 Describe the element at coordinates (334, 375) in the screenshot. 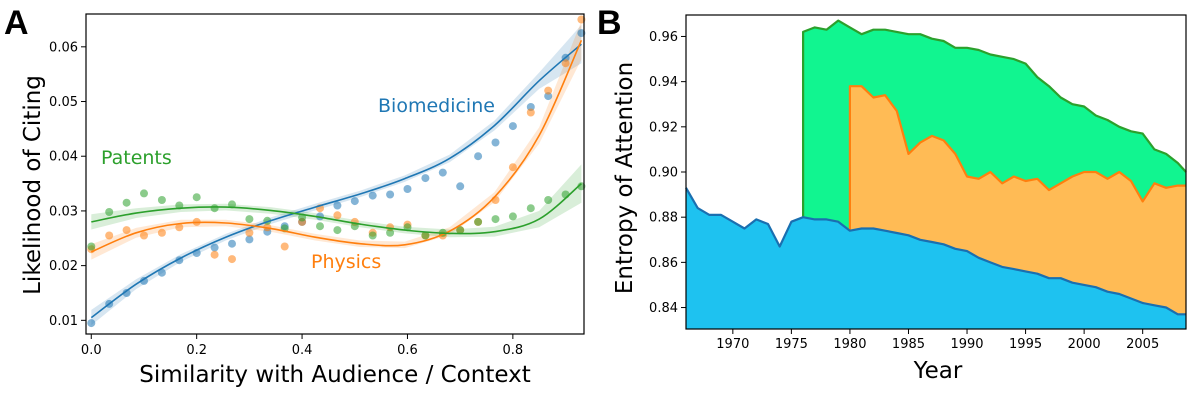

I see `x-axis-title-a: Similarity with Audience / Context` at that location.